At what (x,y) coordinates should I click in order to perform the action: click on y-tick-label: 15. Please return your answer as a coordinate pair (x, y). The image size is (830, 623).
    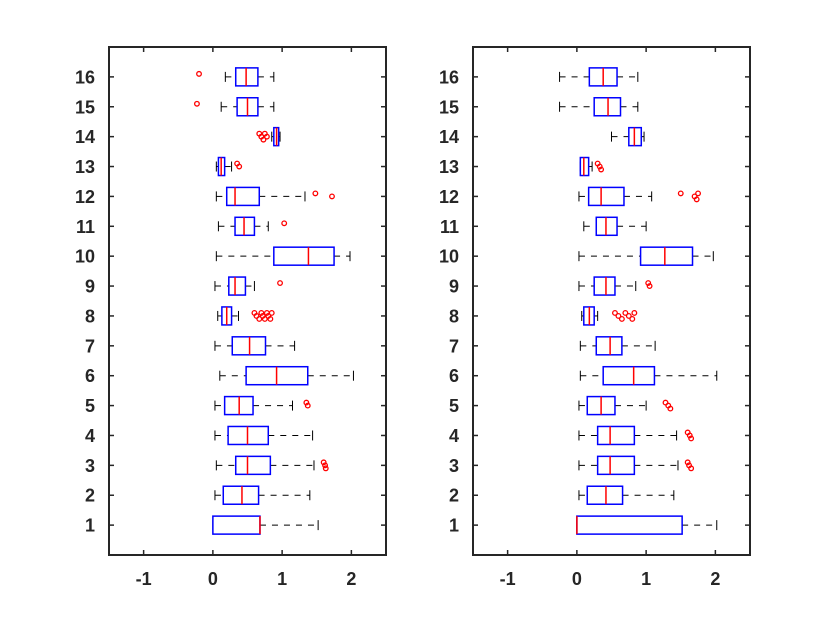
    Looking at the image, I should click on (449, 107).